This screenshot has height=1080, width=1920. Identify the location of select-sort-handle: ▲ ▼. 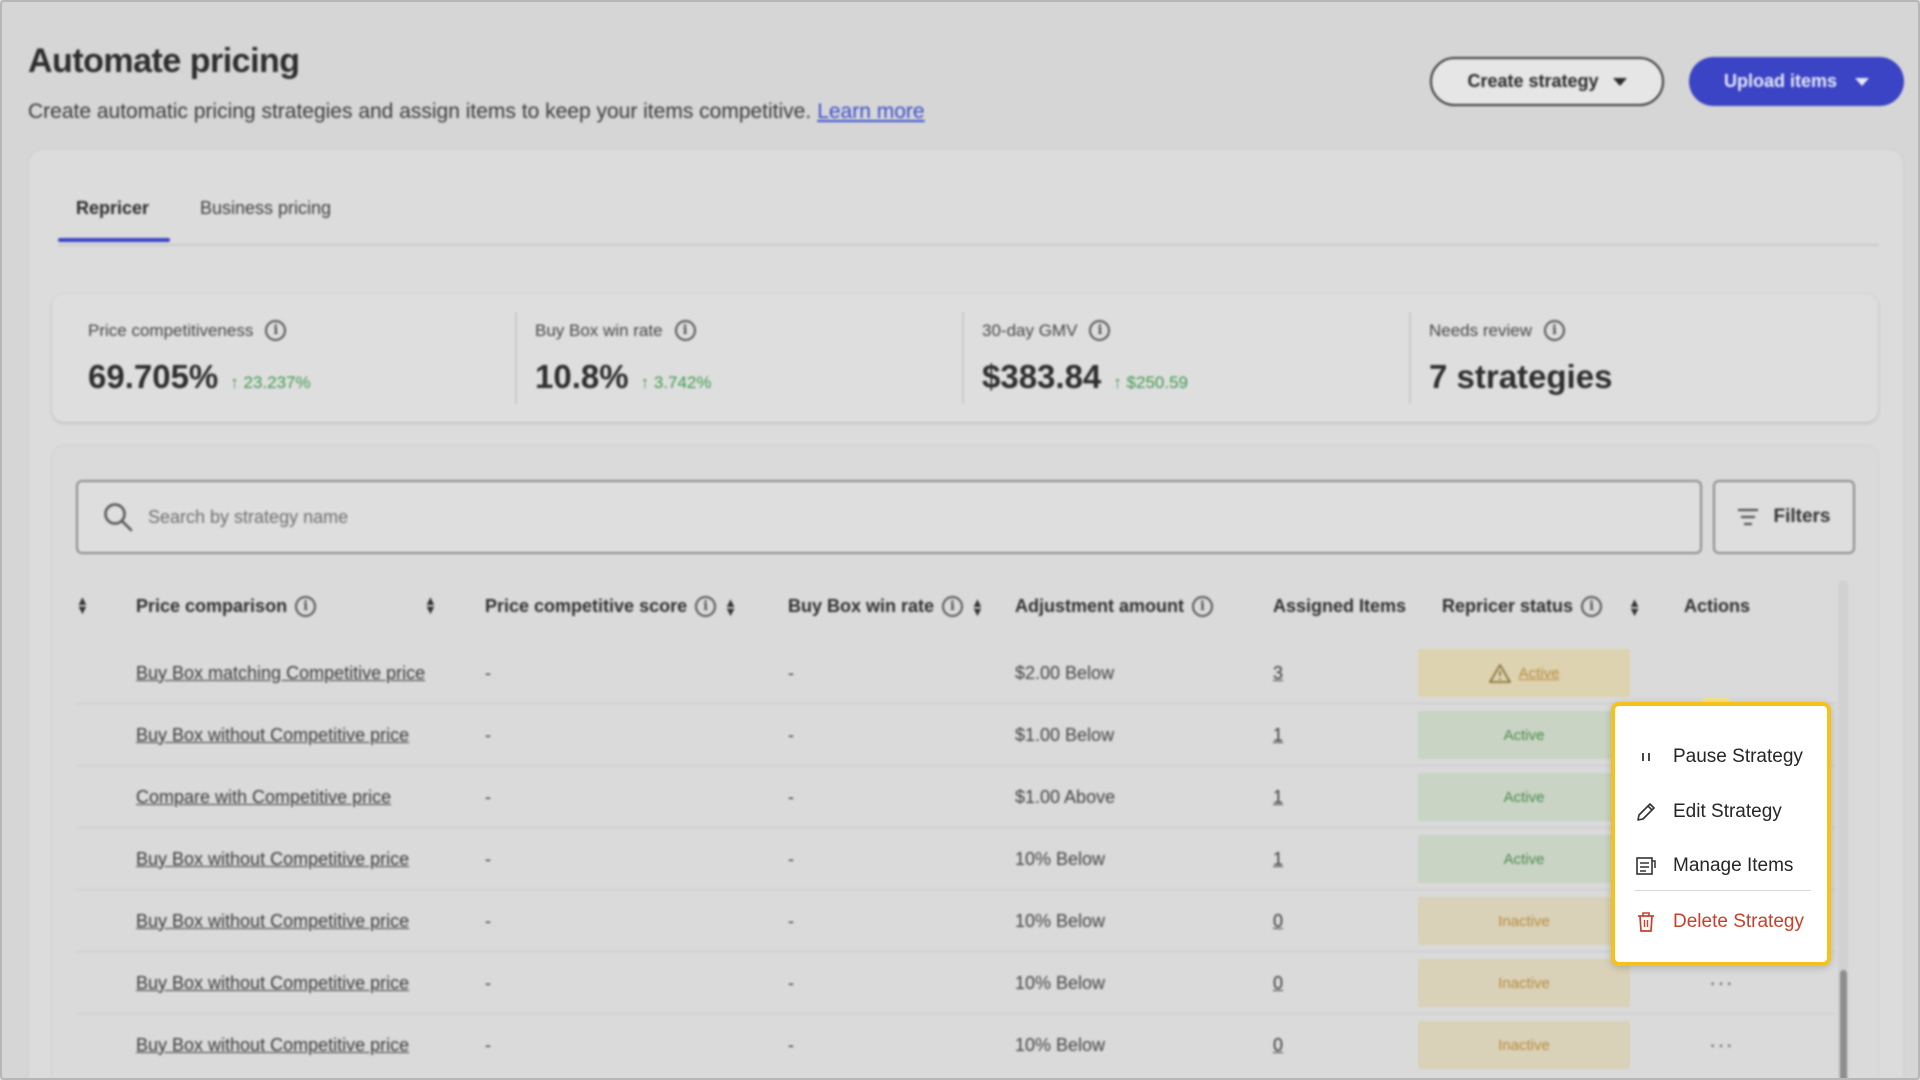
(82, 605).